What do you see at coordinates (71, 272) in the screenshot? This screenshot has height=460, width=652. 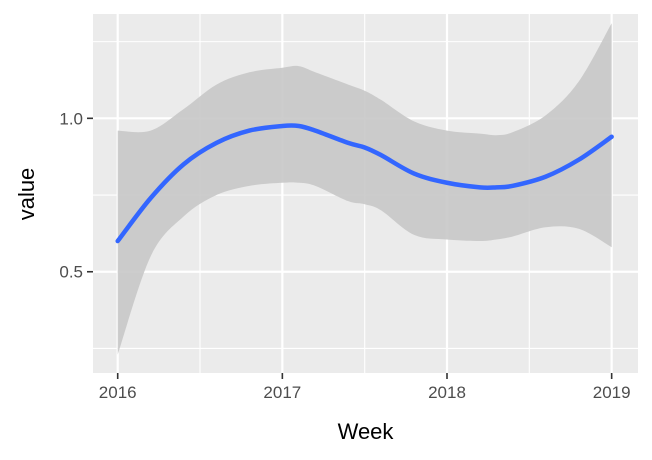 I see `y-tick-label: 0.5` at bounding box center [71, 272].